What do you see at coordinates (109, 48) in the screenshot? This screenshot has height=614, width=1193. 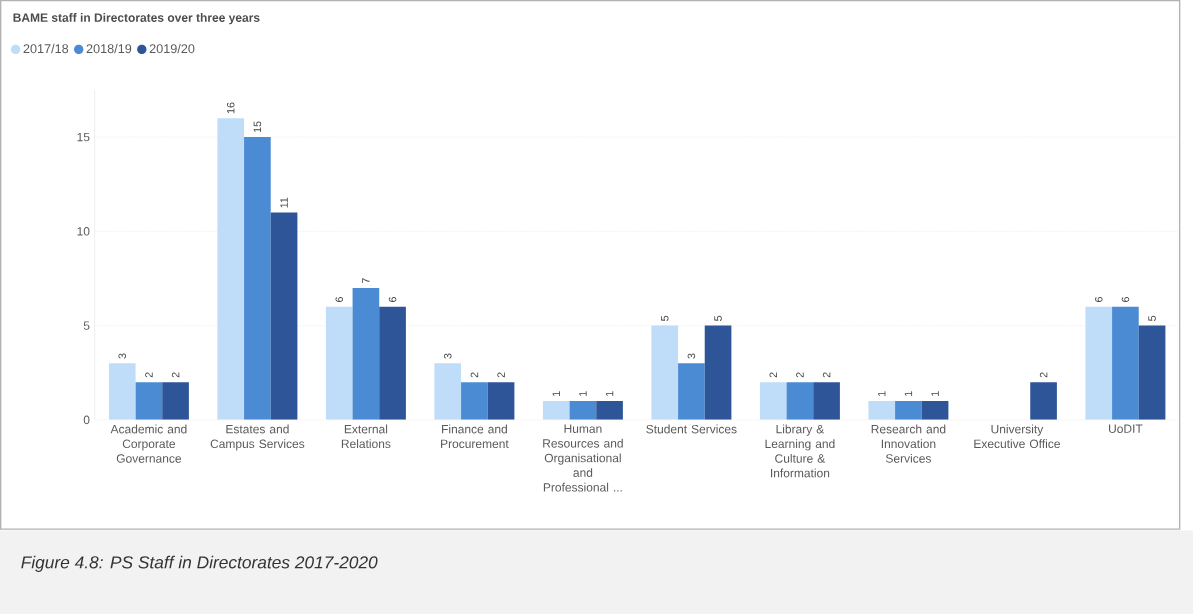 I see `legend-label: 2018/19` at bounding box center [109, 48].